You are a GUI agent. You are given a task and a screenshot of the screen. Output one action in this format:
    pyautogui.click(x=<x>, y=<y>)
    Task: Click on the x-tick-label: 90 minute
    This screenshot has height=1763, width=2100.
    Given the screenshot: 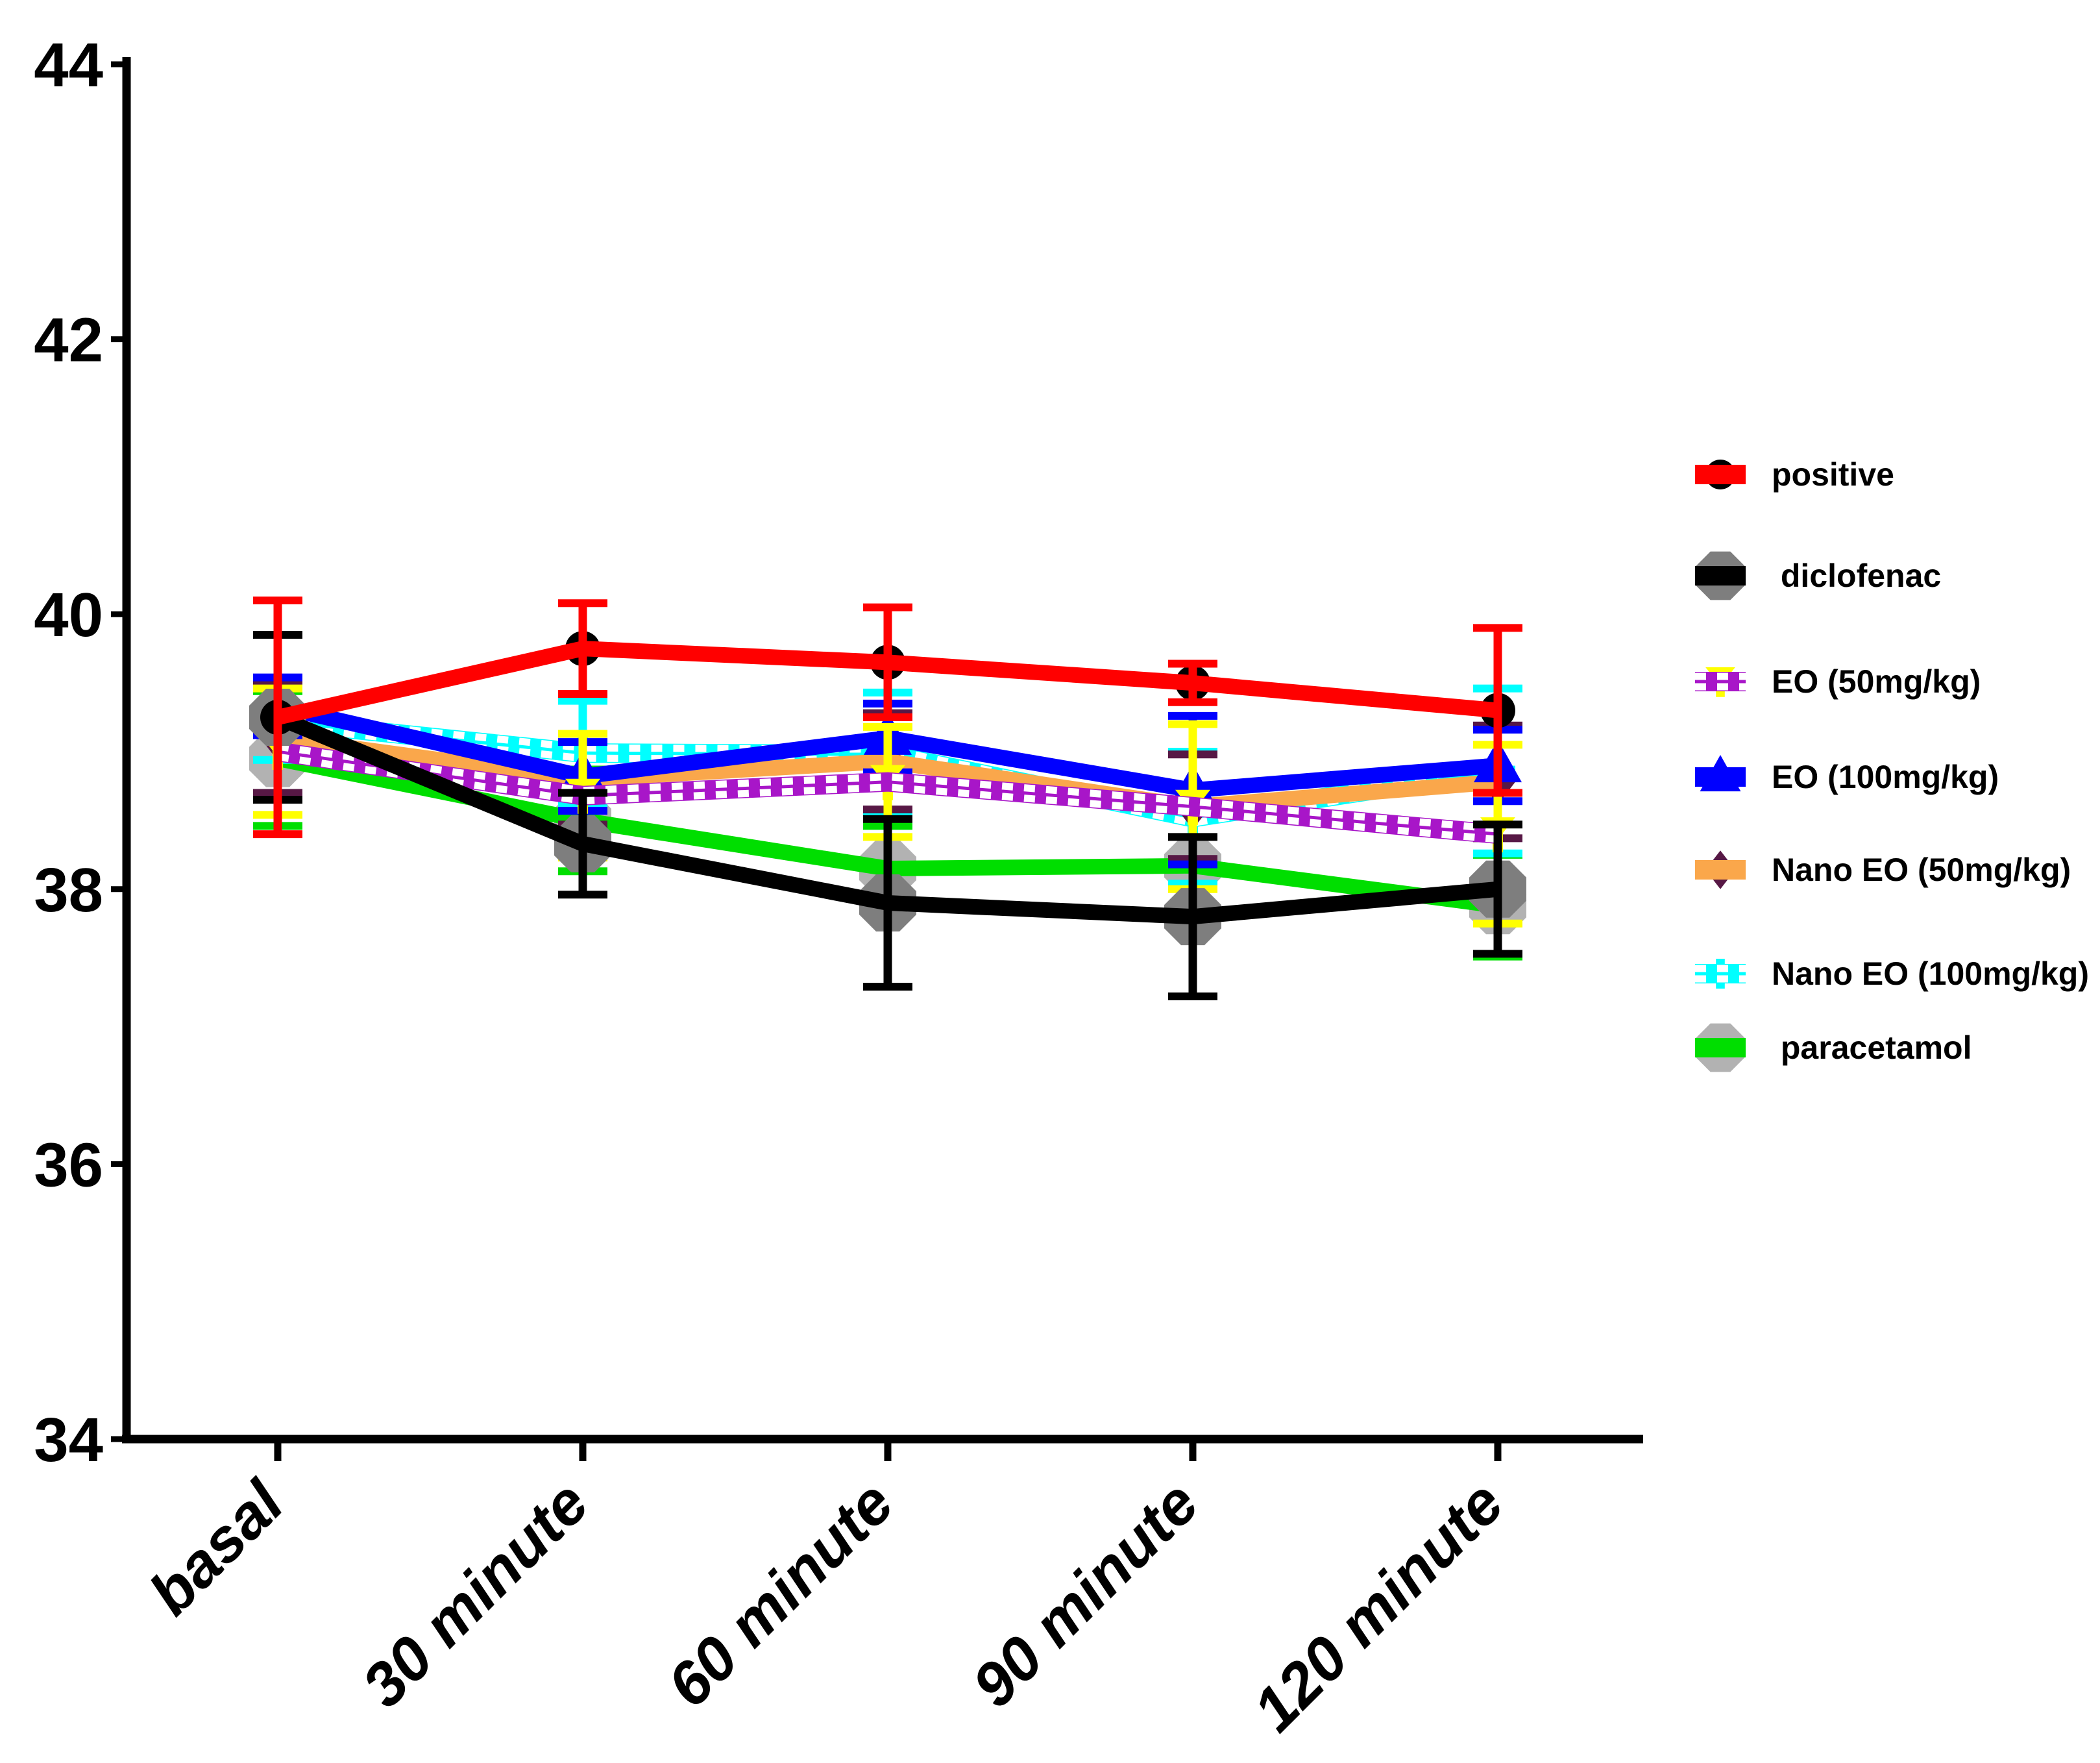 What is the action you would take?
    pyautogui.click(x=1085, y=1594)
    